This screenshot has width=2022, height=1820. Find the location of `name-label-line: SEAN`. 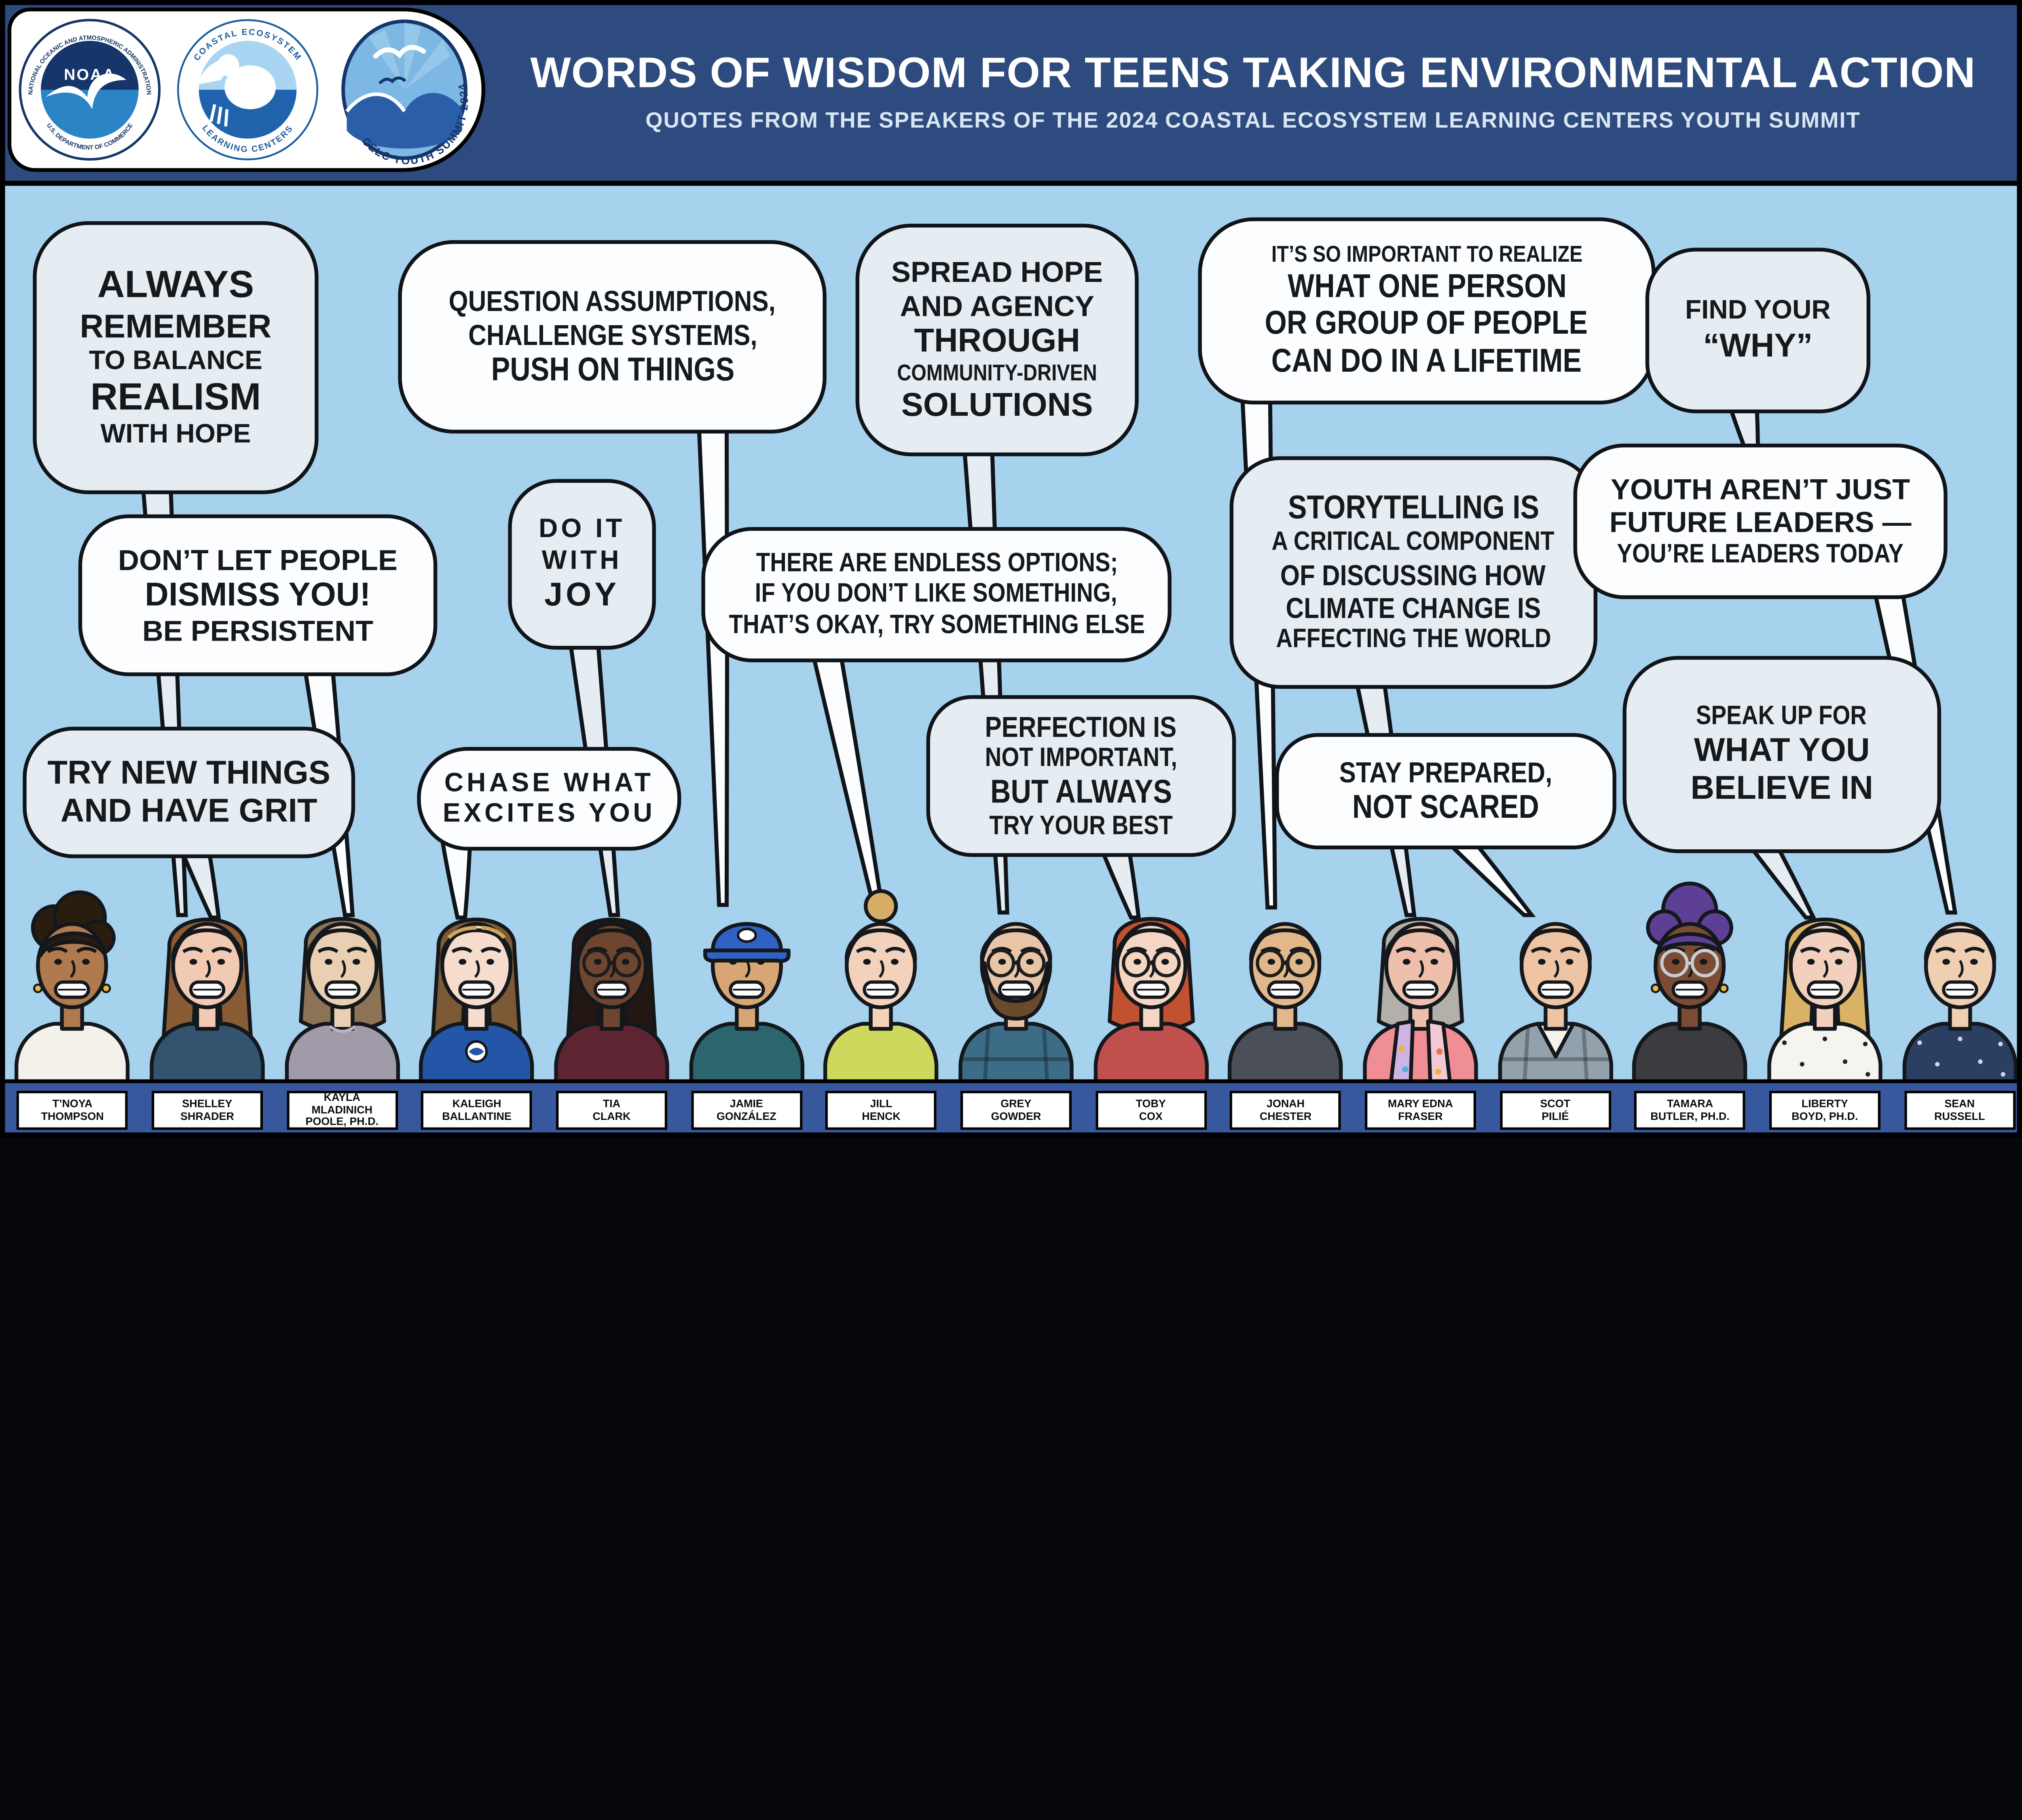

name-label-line: SEAN is located at coordinates (1959, 1103).